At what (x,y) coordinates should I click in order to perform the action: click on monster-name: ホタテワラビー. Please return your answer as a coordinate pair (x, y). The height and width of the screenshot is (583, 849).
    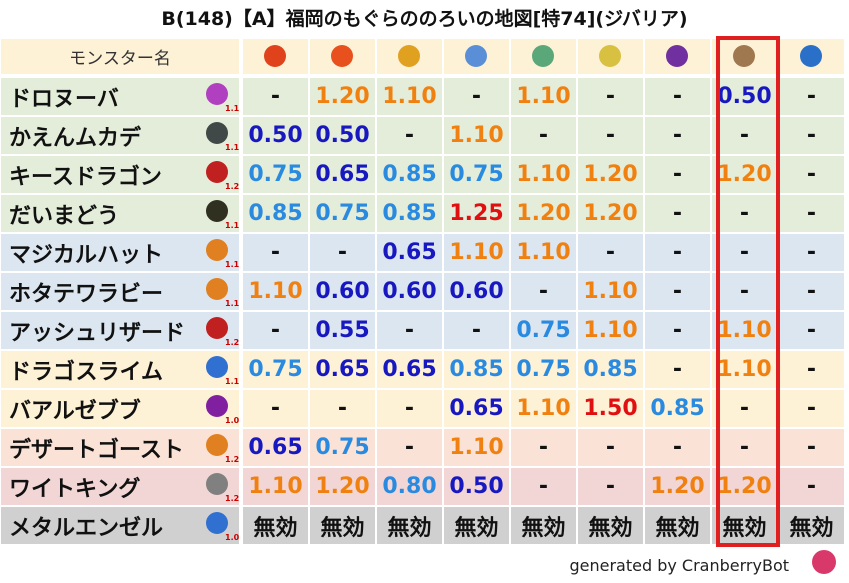
    Looking at the image, I should click on (120, 291).